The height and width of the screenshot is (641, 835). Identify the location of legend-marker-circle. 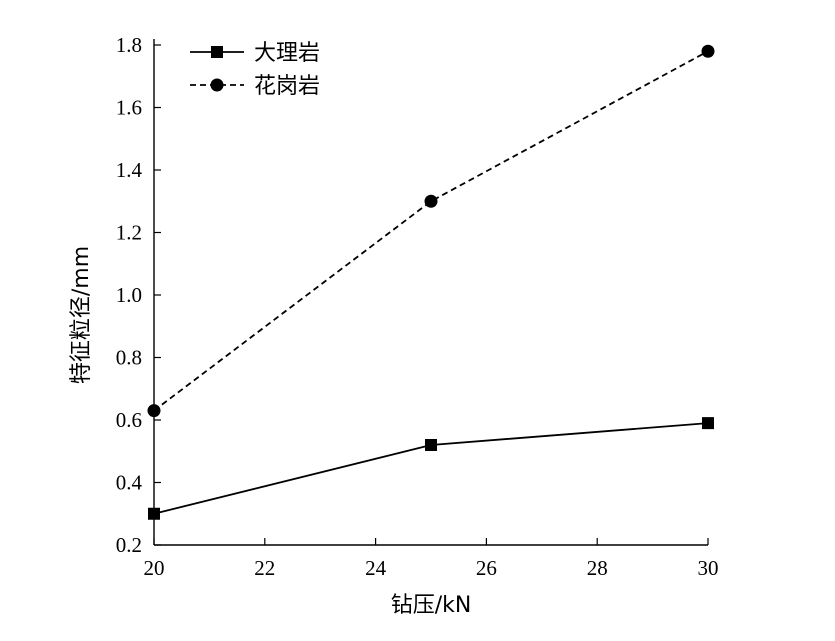
(217, 85).